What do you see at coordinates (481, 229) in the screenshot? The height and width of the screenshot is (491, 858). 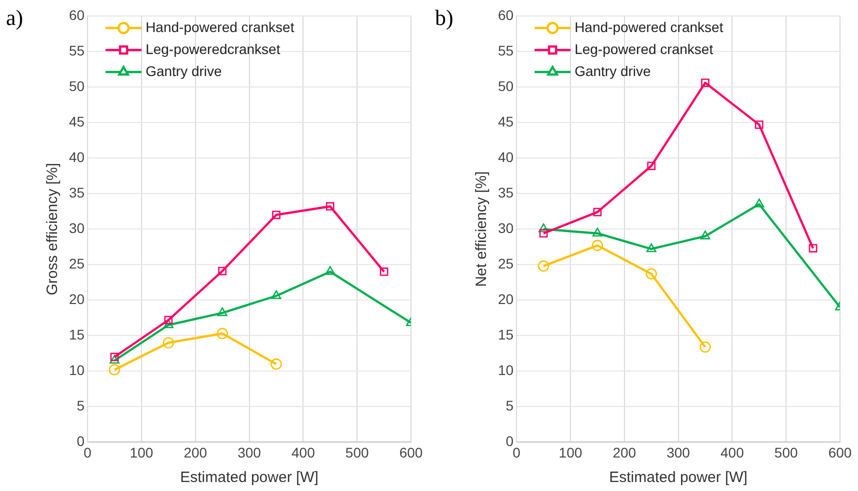 I see `y-axis-title: Net efficiency [%]` at bounding box center [481, 229].